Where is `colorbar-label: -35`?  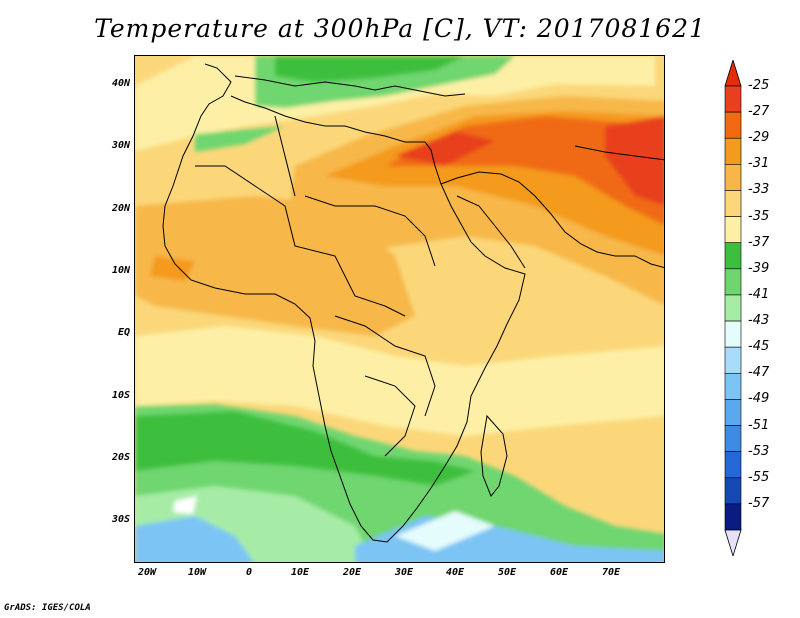
colorbar-label: -35 is located at coordinates (759, 216).